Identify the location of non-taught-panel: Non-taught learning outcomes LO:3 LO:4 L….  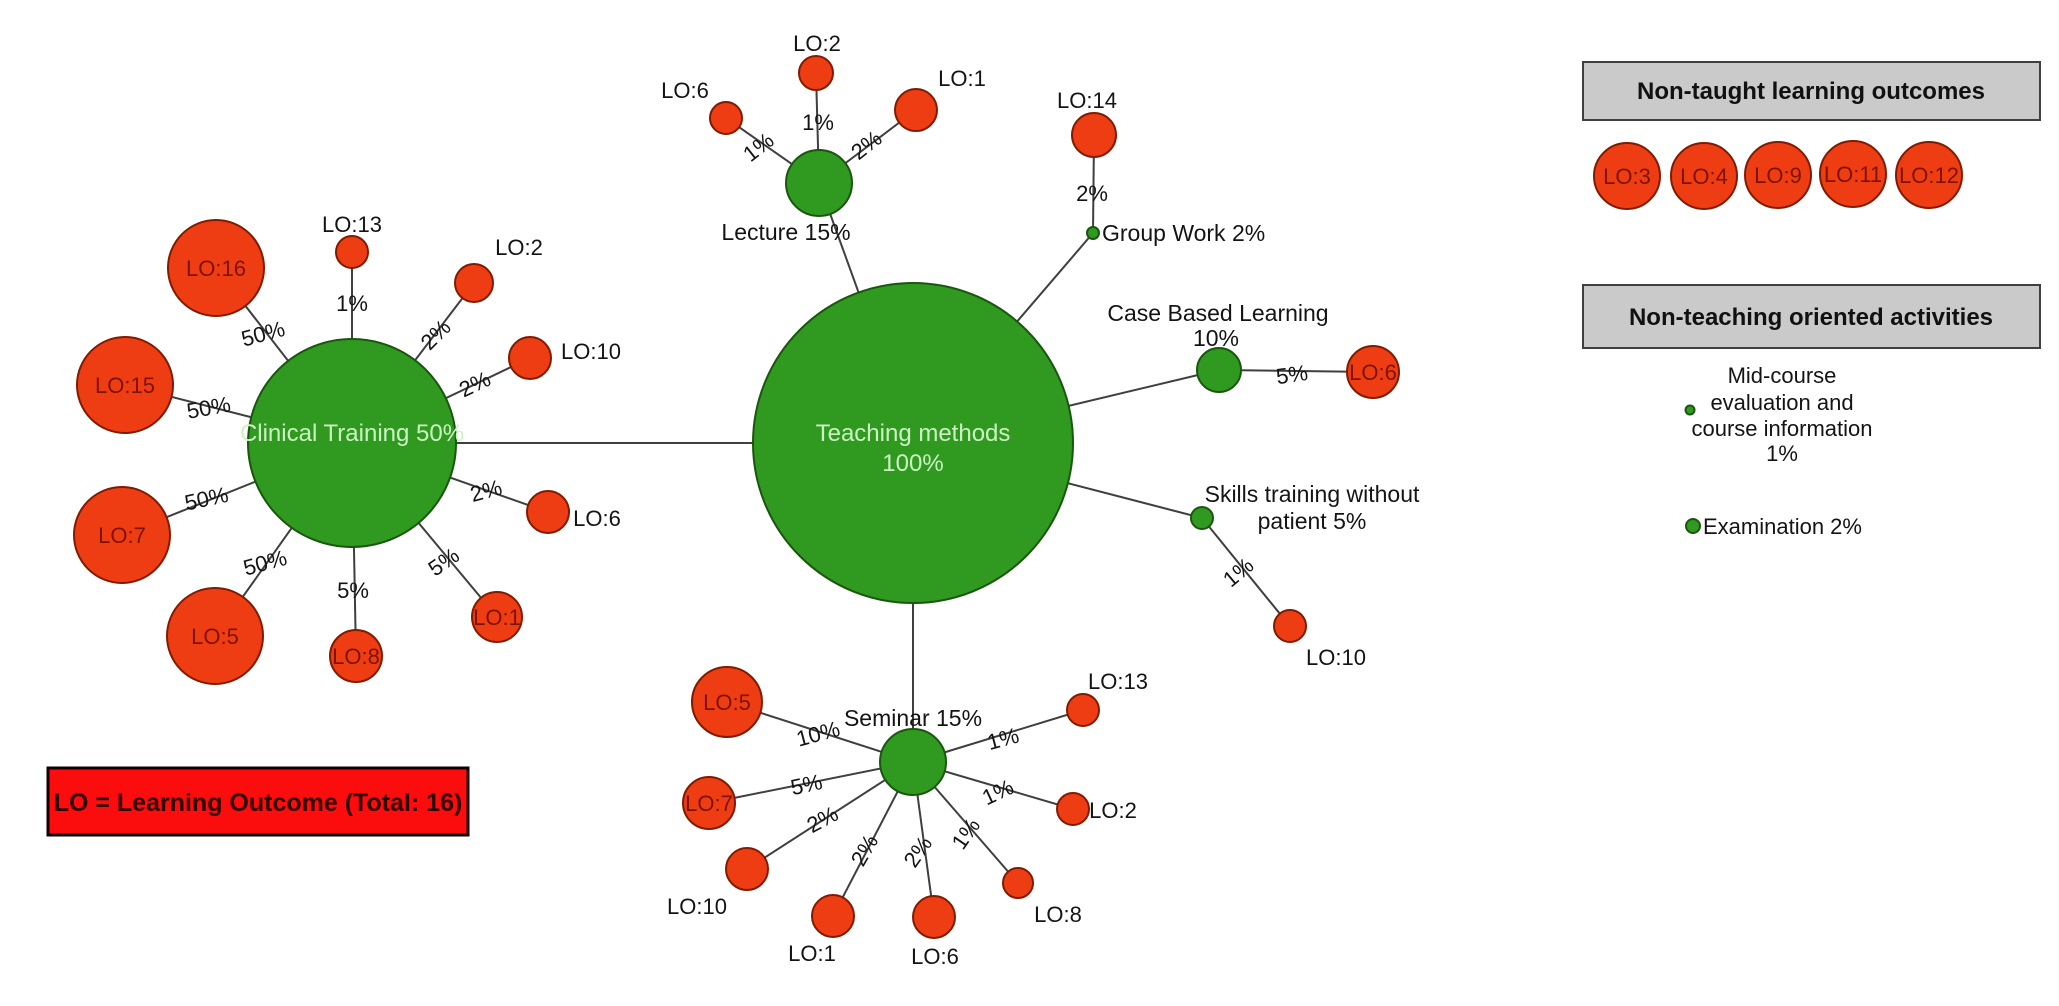
(1811, 135).